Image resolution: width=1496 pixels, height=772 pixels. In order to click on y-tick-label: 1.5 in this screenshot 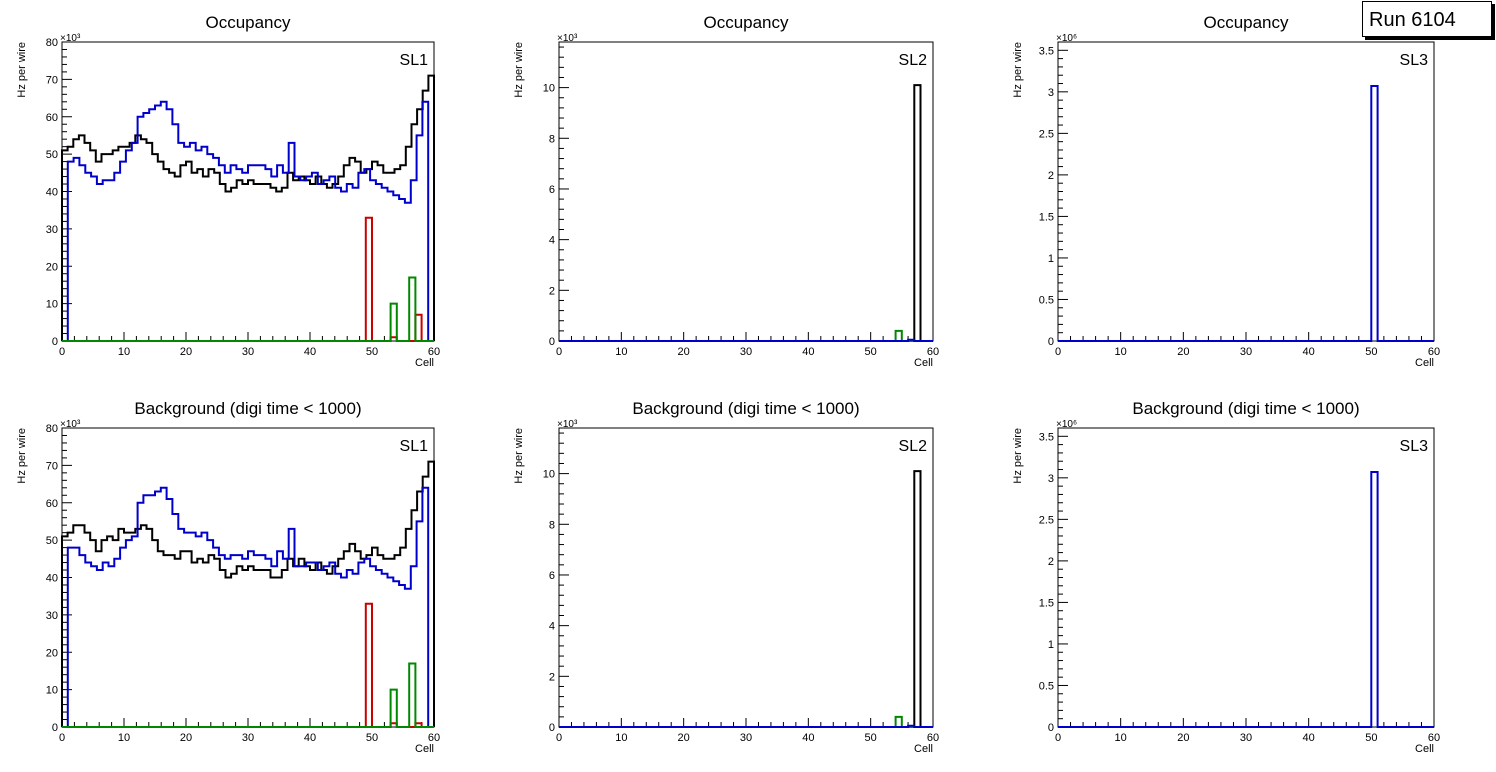, I will do `click(1046, 603)`.